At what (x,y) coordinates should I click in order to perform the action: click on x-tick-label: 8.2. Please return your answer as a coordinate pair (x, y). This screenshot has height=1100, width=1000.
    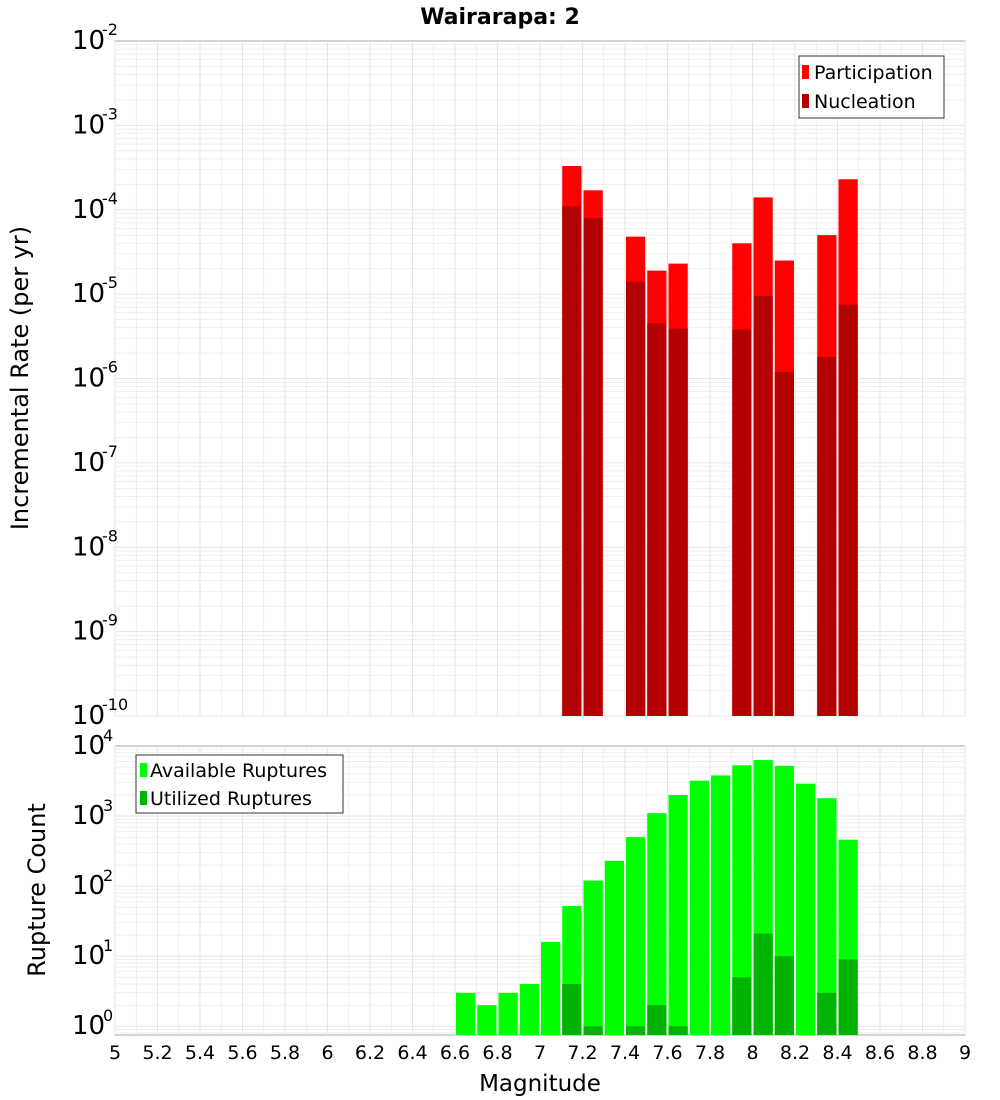
    Looking at the image, I should click on (795, 1053).